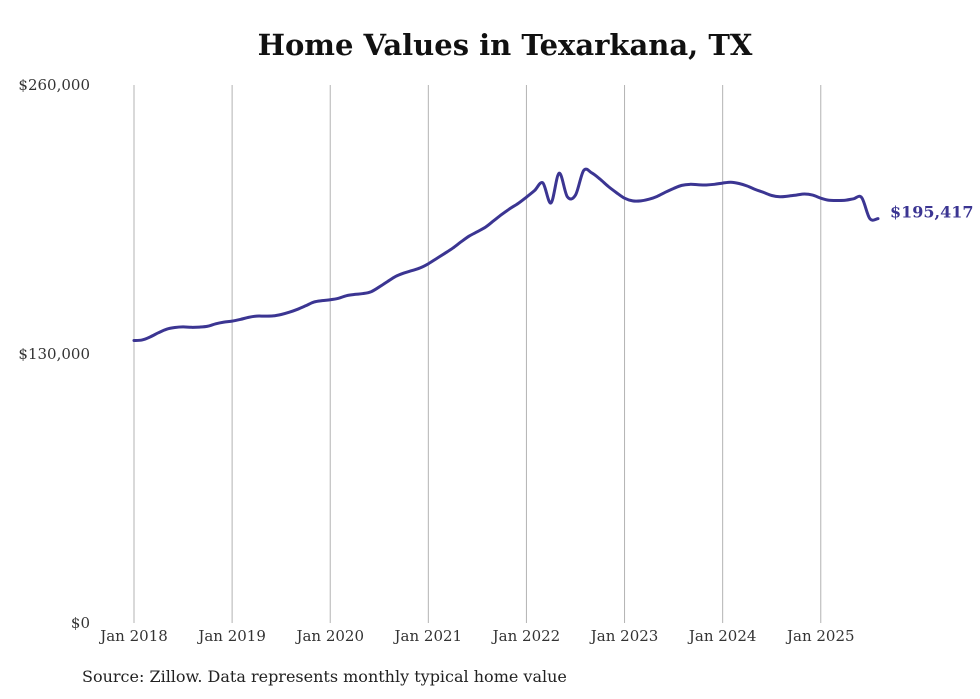 Image resolution: width=980 pixels, height=699 pixels. What do you see at coordinates (428, 636) in the screenshot?
I see `x-tick-label: Jan 2021` at bounding box center [428, 636].